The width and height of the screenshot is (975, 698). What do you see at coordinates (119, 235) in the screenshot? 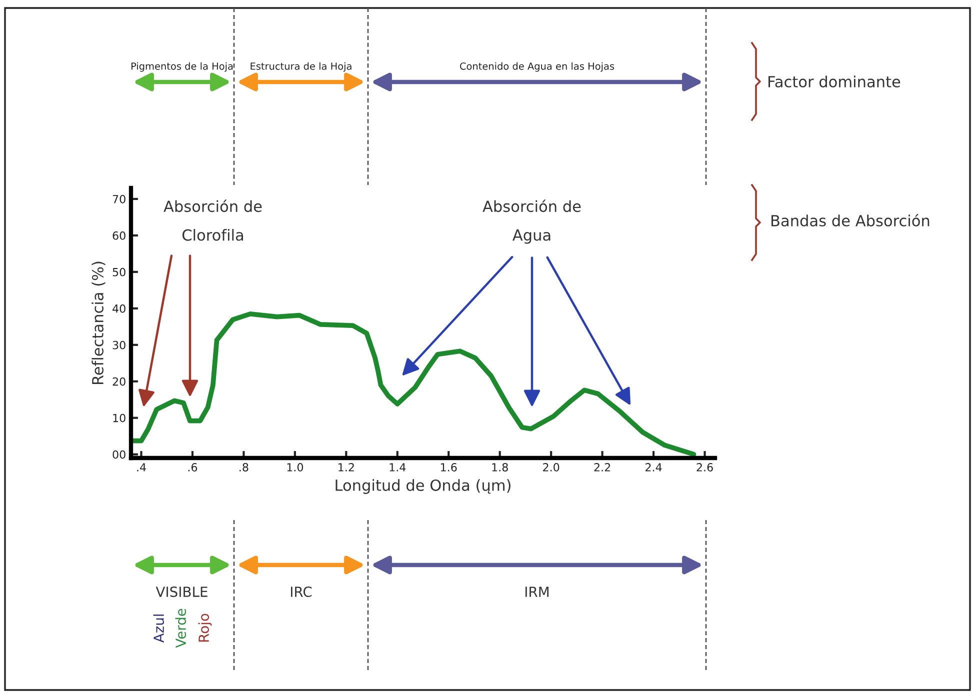
I see `y-tick-label: 60` at bounding box center [119, 235].